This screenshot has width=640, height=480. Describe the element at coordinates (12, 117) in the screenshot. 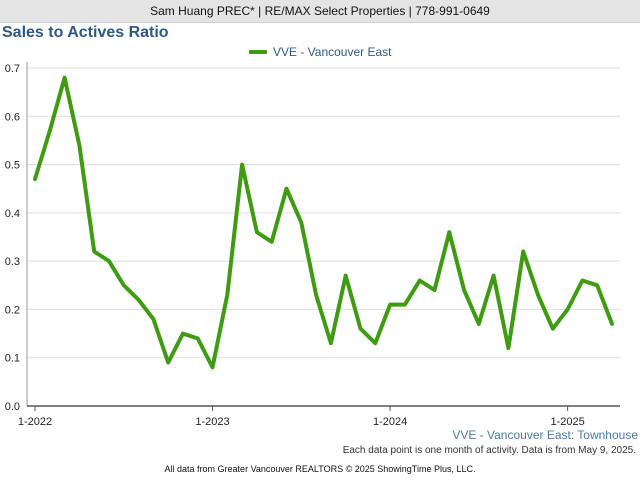

I see `y-tick-label: 0.6` at that location.